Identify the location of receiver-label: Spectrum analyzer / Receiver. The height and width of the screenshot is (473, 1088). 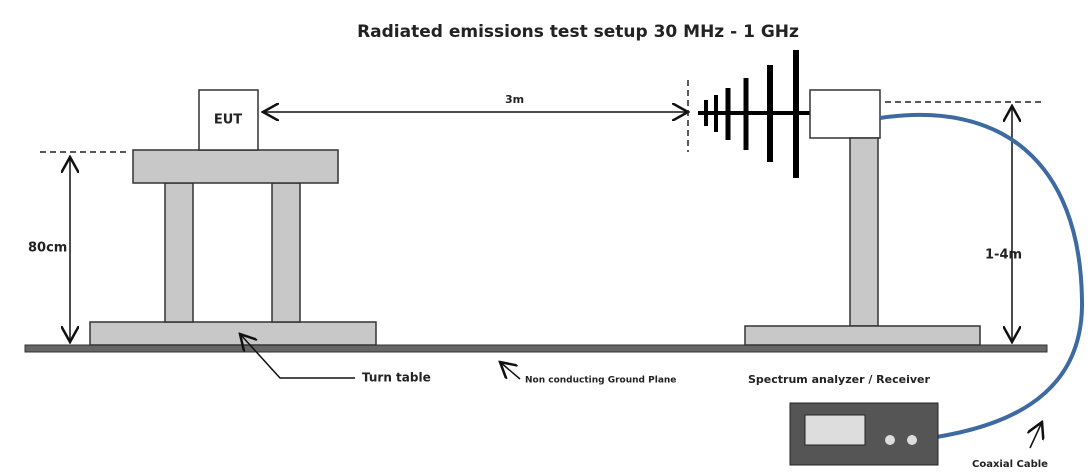
(839, 379).